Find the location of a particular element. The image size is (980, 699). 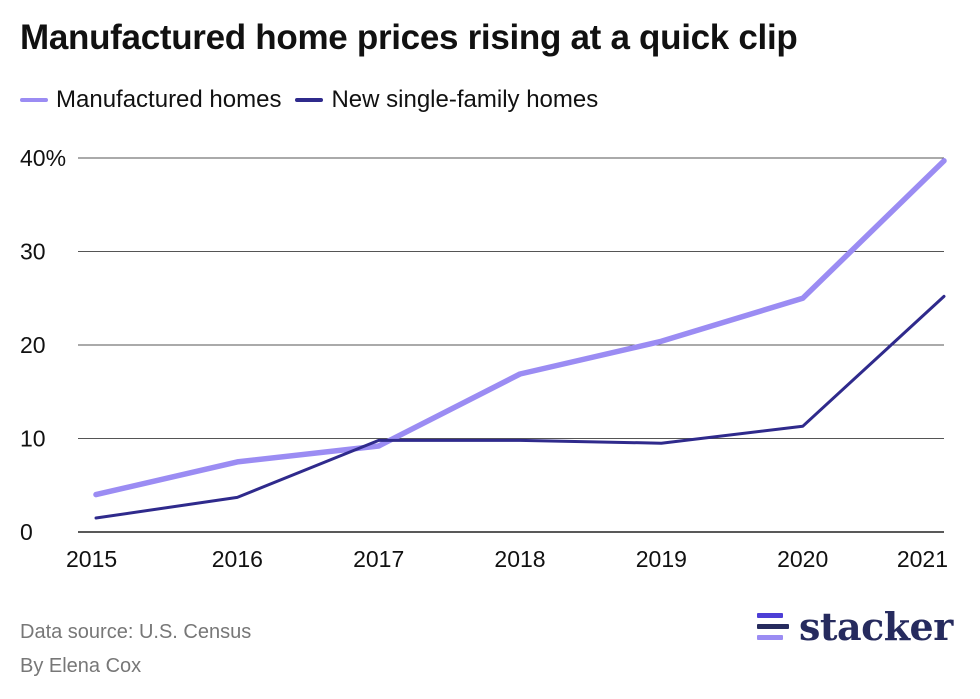

x-tick-label-2017: 2017 is located at coordinates (378, 559).